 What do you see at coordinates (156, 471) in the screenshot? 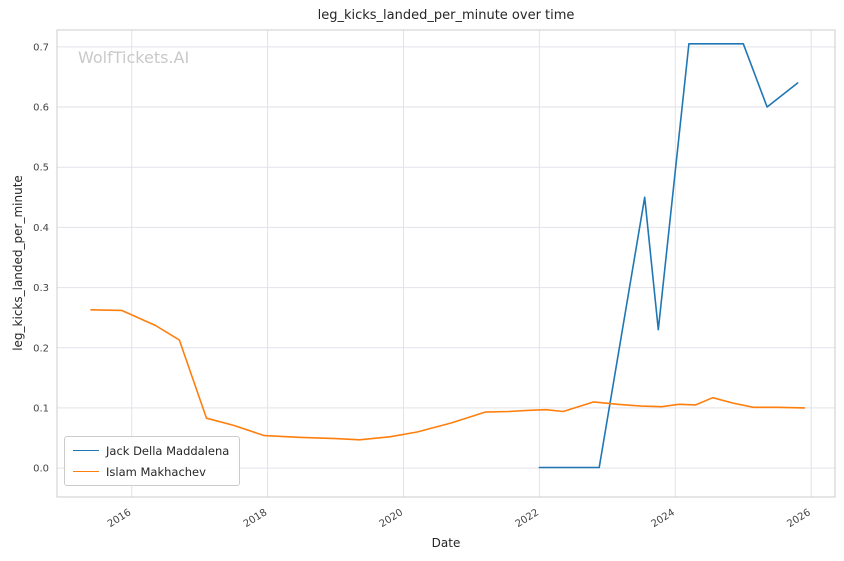
I see `legend-label: Islam Makhachev` at bounding box center [156, 471].